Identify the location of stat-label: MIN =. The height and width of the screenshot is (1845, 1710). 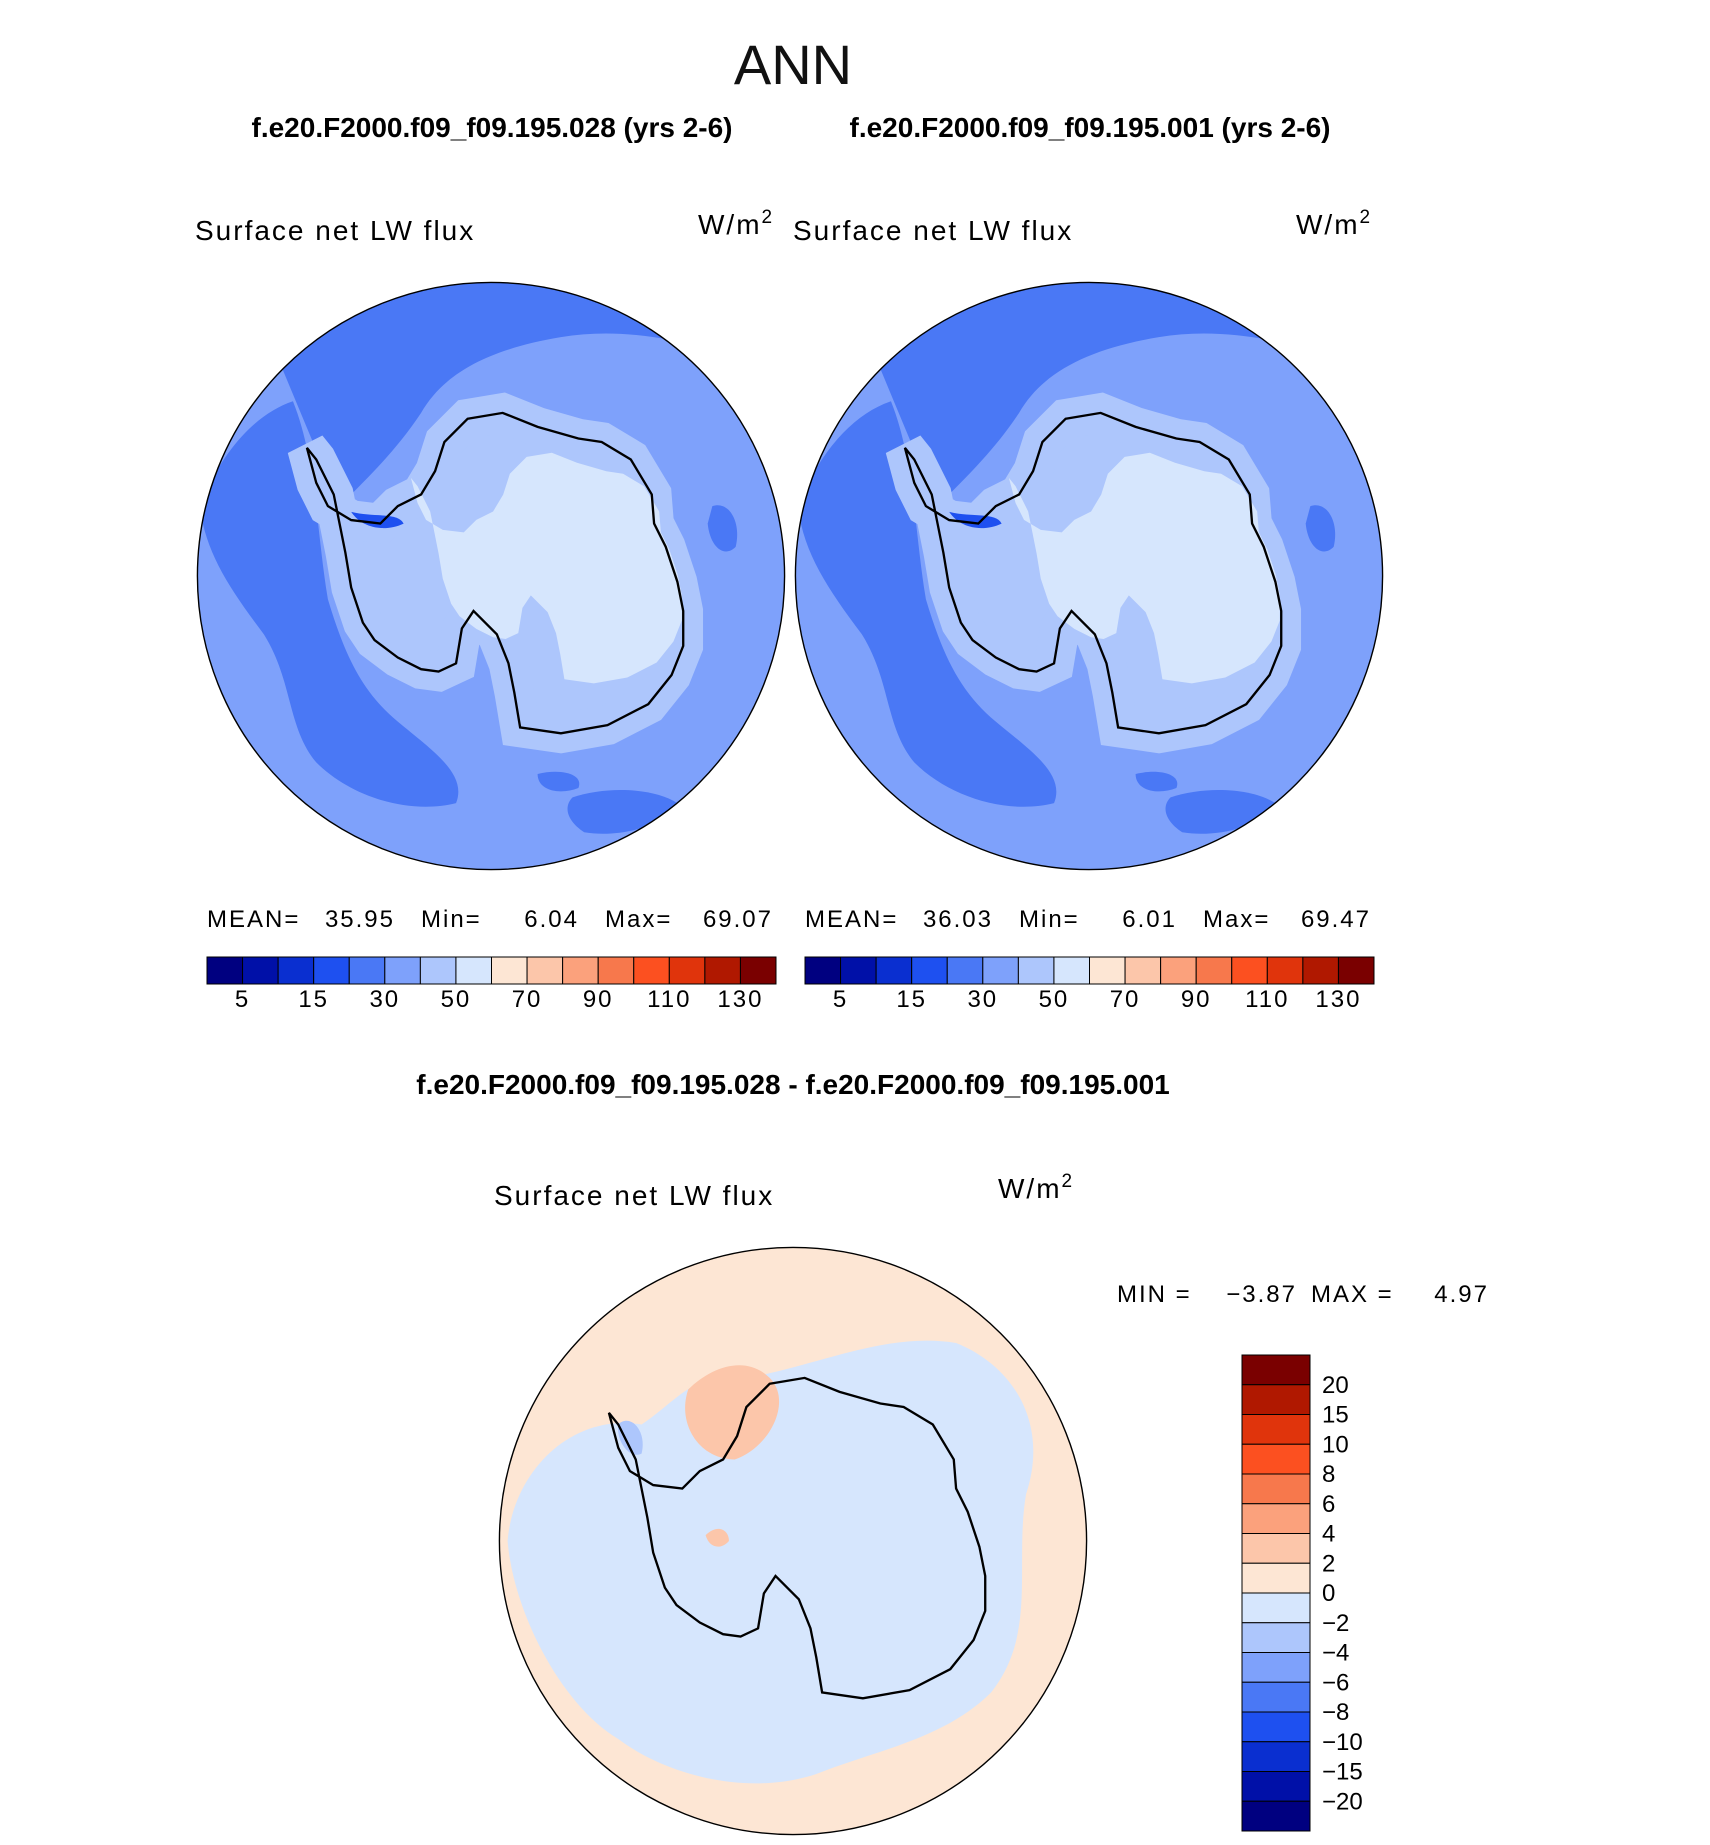
(1154, 1294).